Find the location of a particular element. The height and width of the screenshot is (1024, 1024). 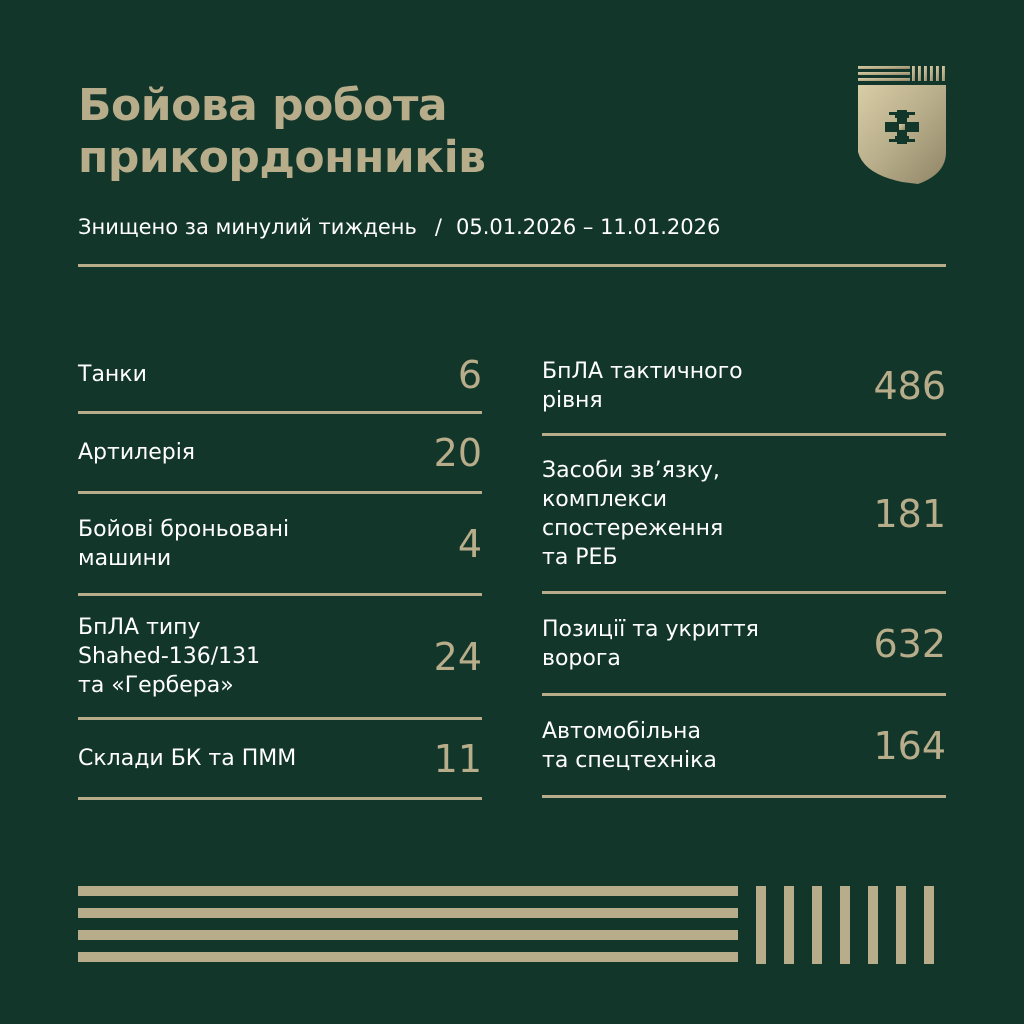

stat-label-line: машини is located at coordinates (125, 558).